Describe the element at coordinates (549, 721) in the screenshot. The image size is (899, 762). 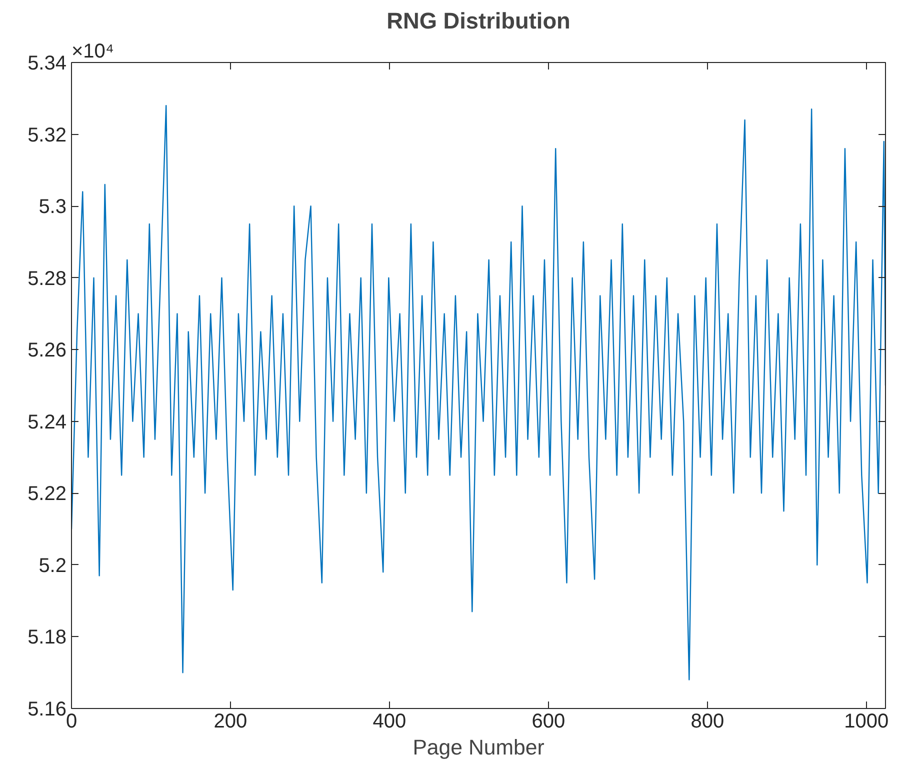
I see `x-tick-label: 600` at that location.